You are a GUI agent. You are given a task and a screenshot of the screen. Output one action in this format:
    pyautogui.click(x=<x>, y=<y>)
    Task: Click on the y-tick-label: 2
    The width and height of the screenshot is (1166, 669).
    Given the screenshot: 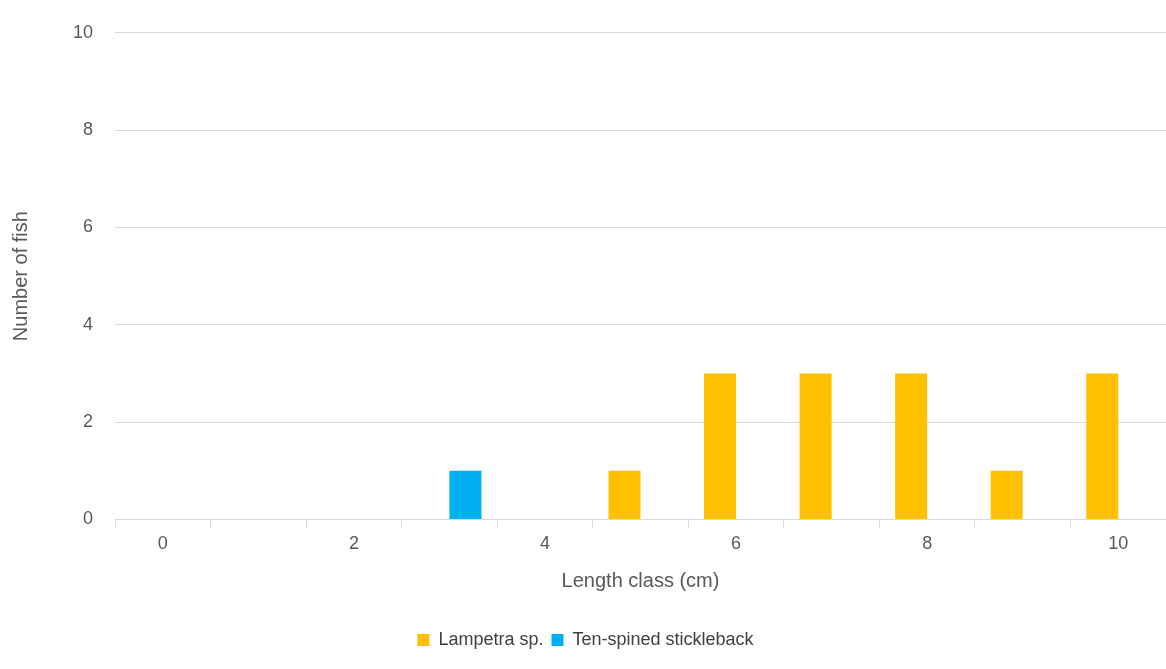 What is the action you would take?
    pyautogui.click(x=88, y=421)
    